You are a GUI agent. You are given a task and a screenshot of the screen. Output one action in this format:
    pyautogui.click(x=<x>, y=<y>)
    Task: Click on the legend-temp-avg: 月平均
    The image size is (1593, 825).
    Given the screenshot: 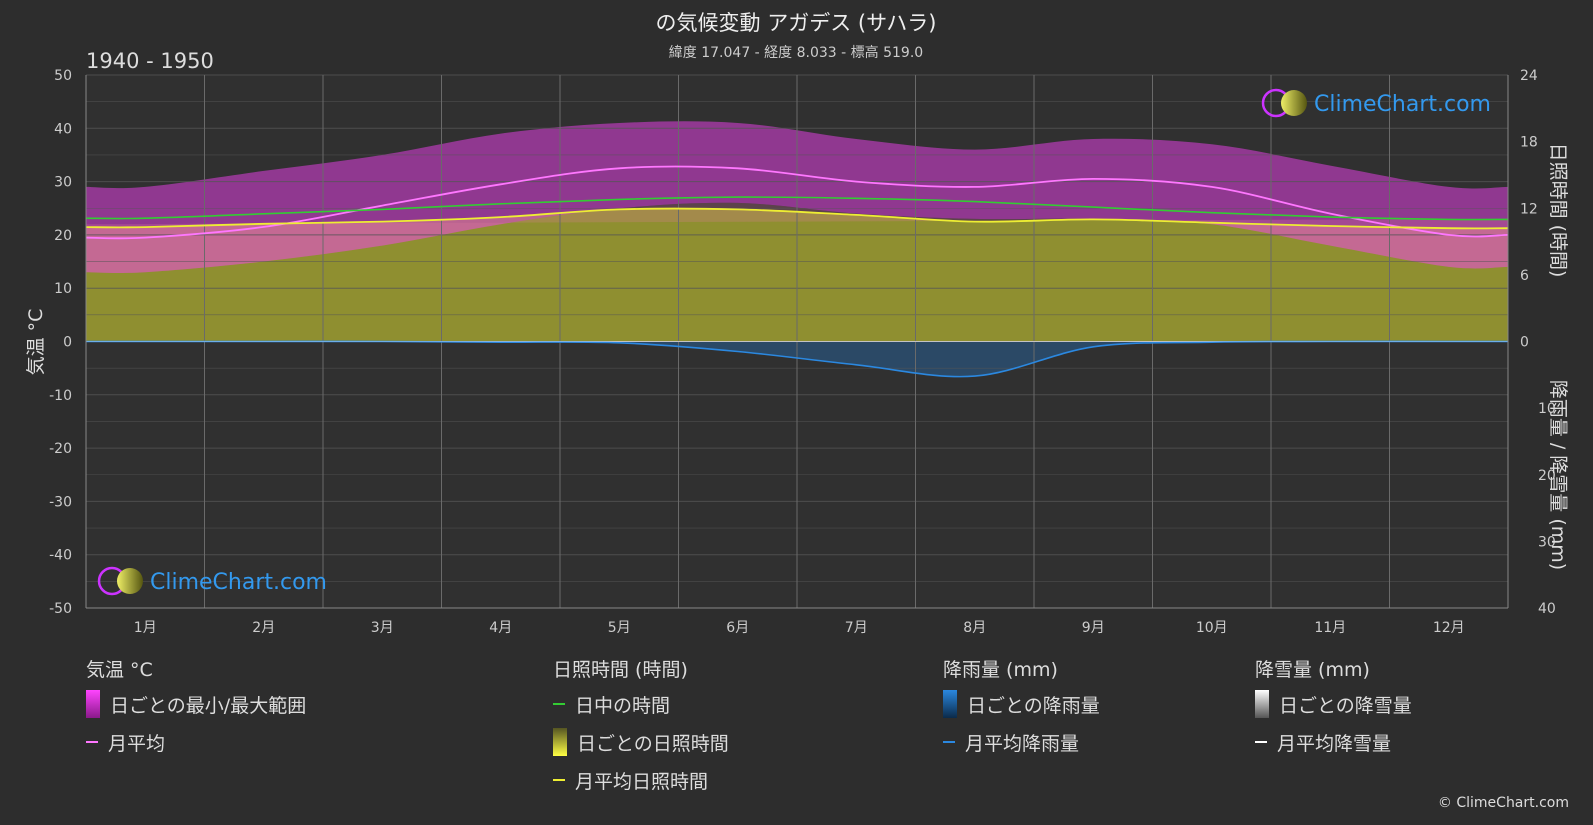 What is the action you would take?
    pyautogui.click(x=196, y=742)
    